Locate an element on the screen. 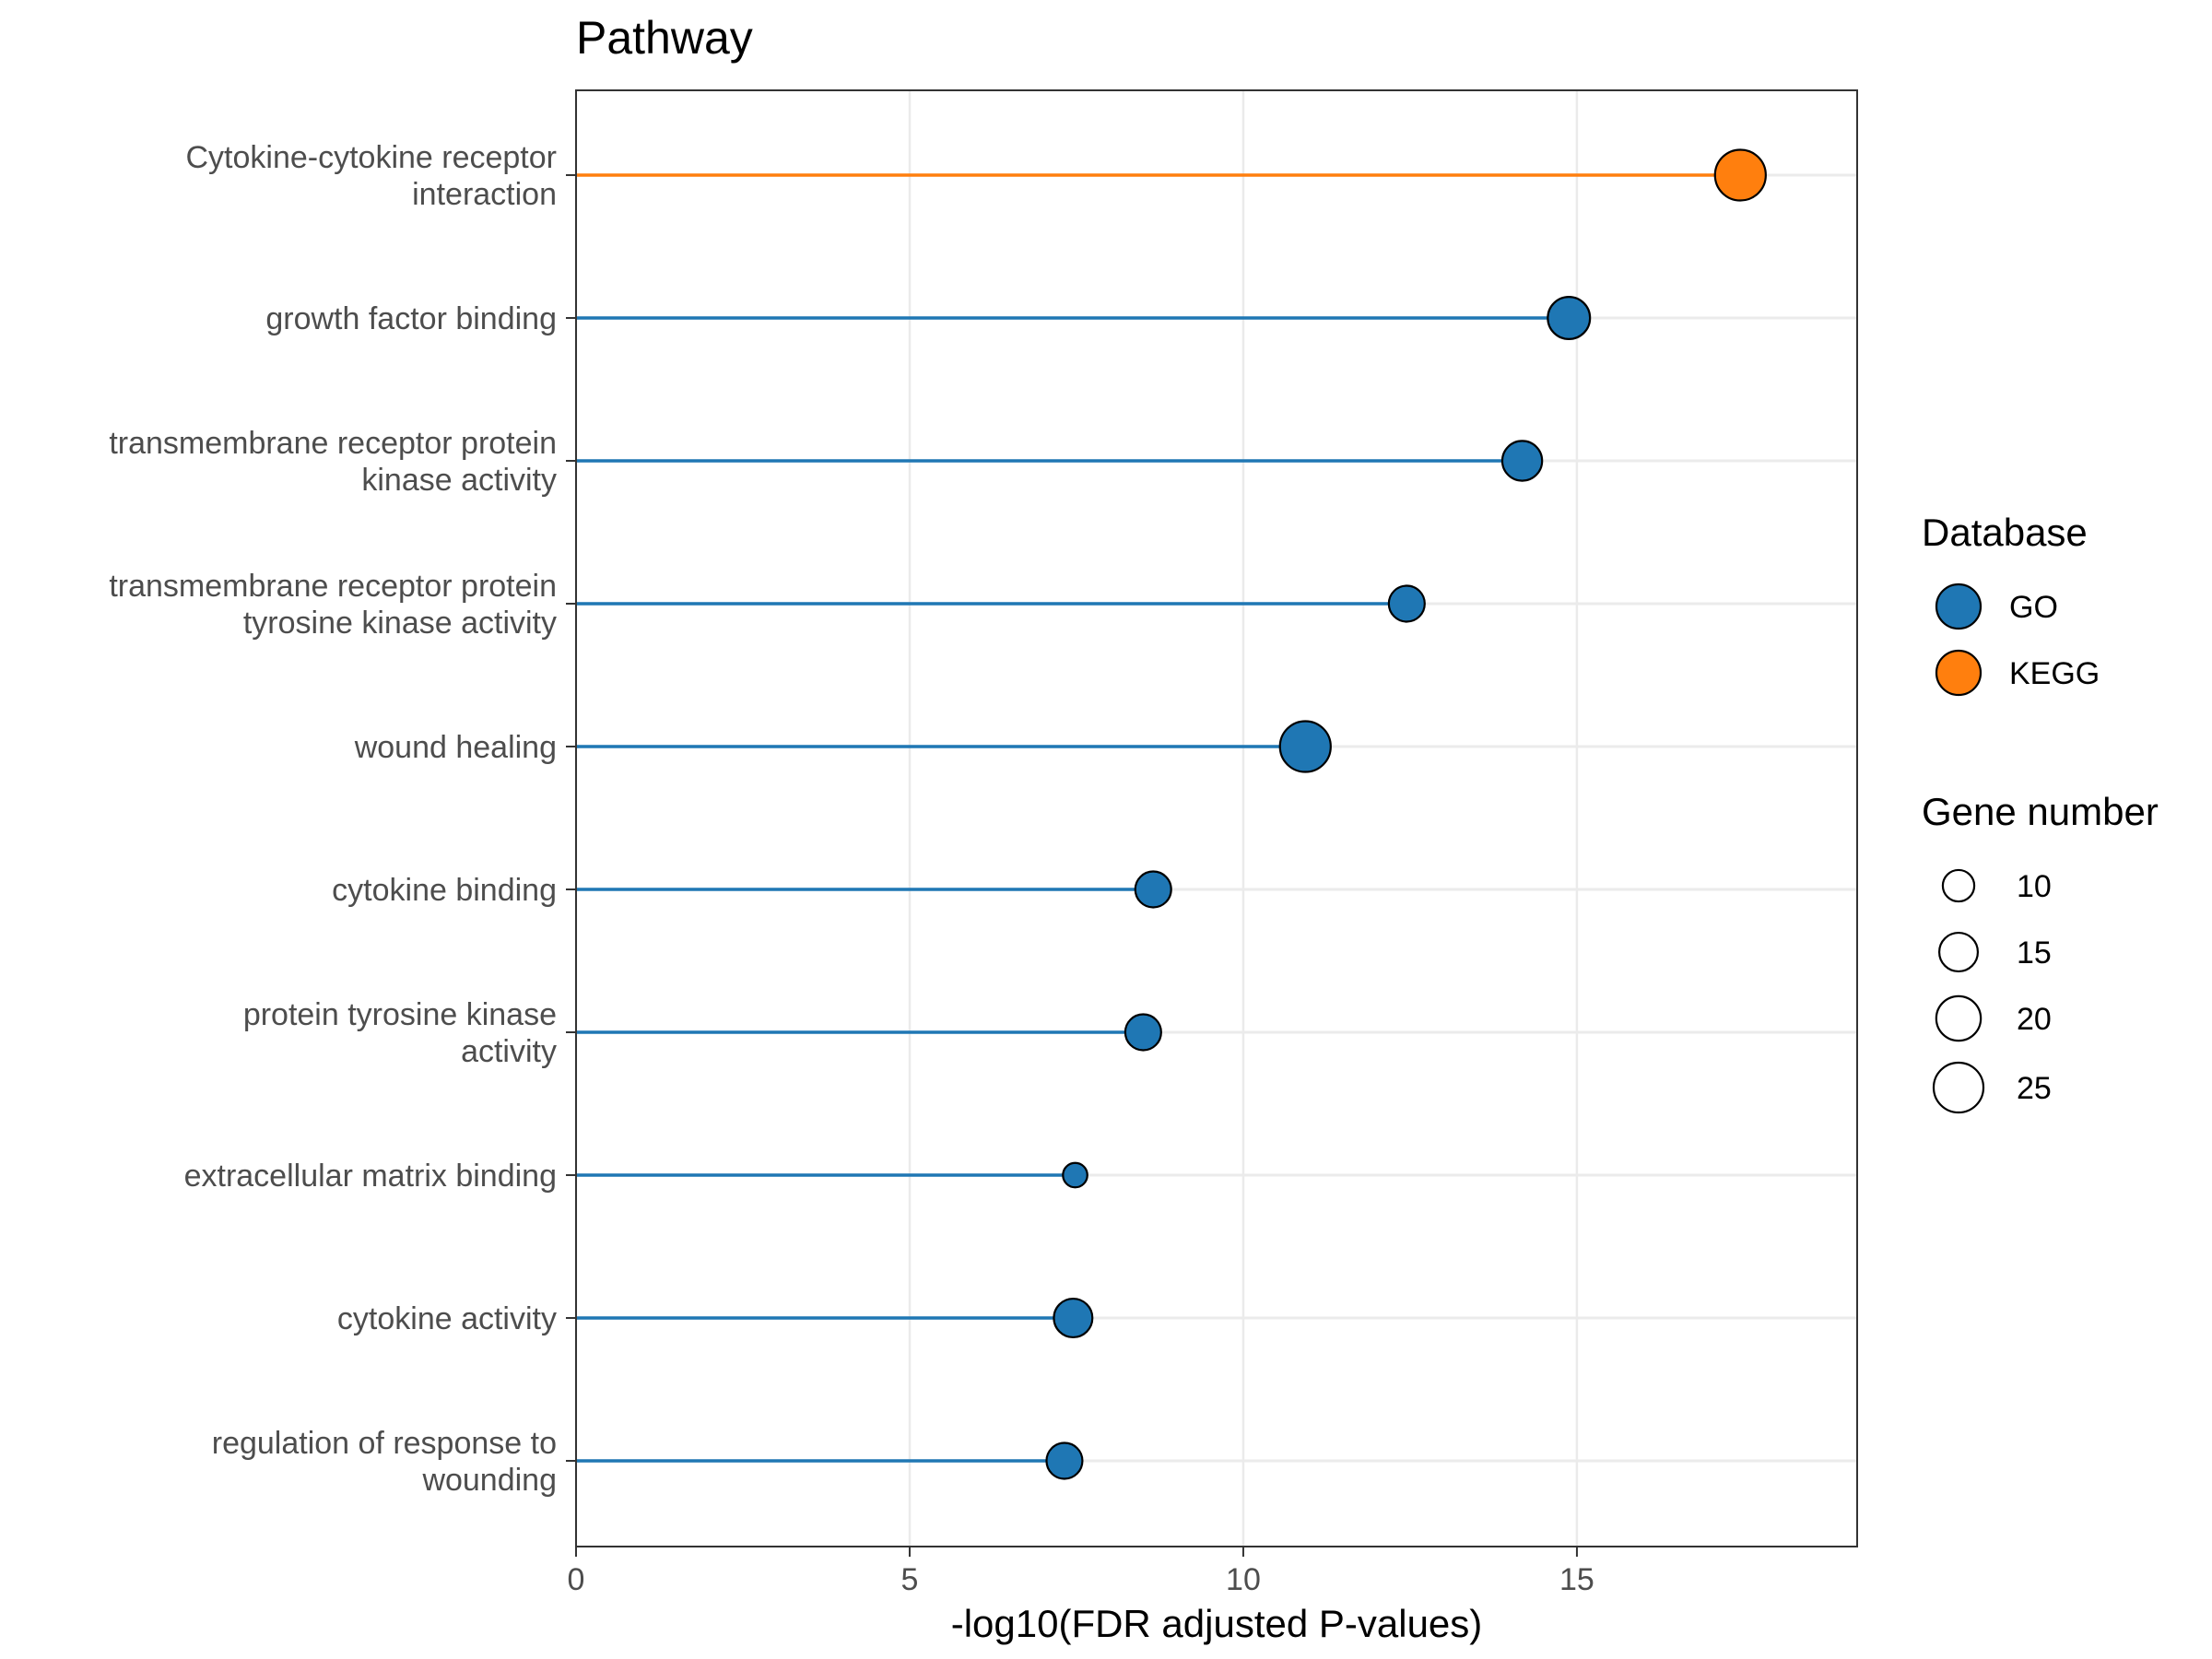 The image size is (2212, 1659). y-tick-label: interaction is located at coordinates (484, 194).